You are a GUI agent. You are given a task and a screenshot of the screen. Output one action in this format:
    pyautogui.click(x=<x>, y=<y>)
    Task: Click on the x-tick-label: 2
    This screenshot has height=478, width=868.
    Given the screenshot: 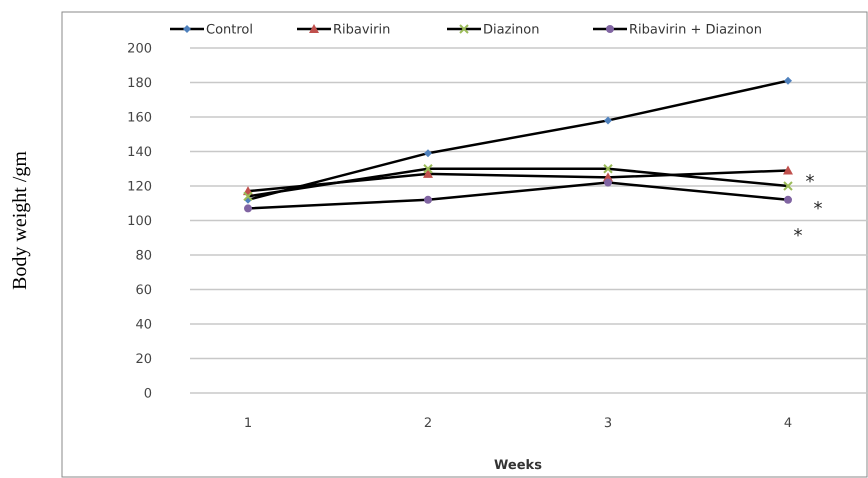 What is the action you would take?
    pyautogui.click(x=428, y=423)
    